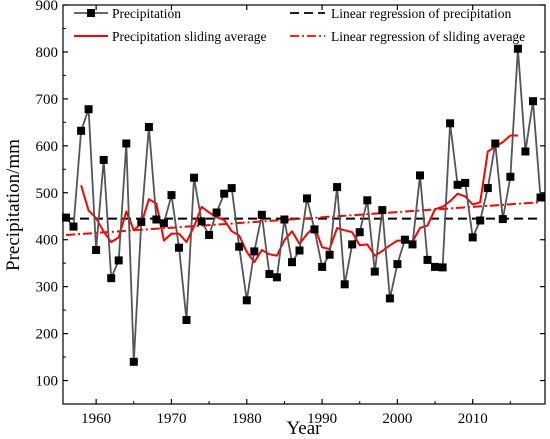 This screenshot has height=439, width=550. Describe the element at coordinates (13, 205) in the screenshot. I see `y-axis-title: Precipitation/mm` at that location.